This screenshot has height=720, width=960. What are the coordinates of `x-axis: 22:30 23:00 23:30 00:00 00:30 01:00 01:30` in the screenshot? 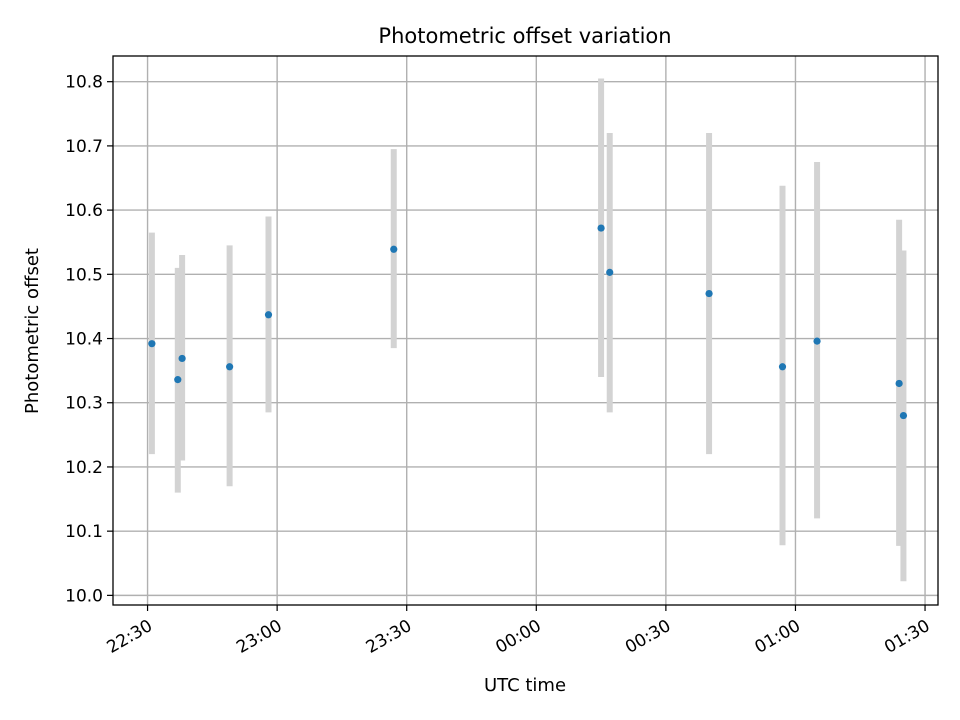 It's located at (519, 631).